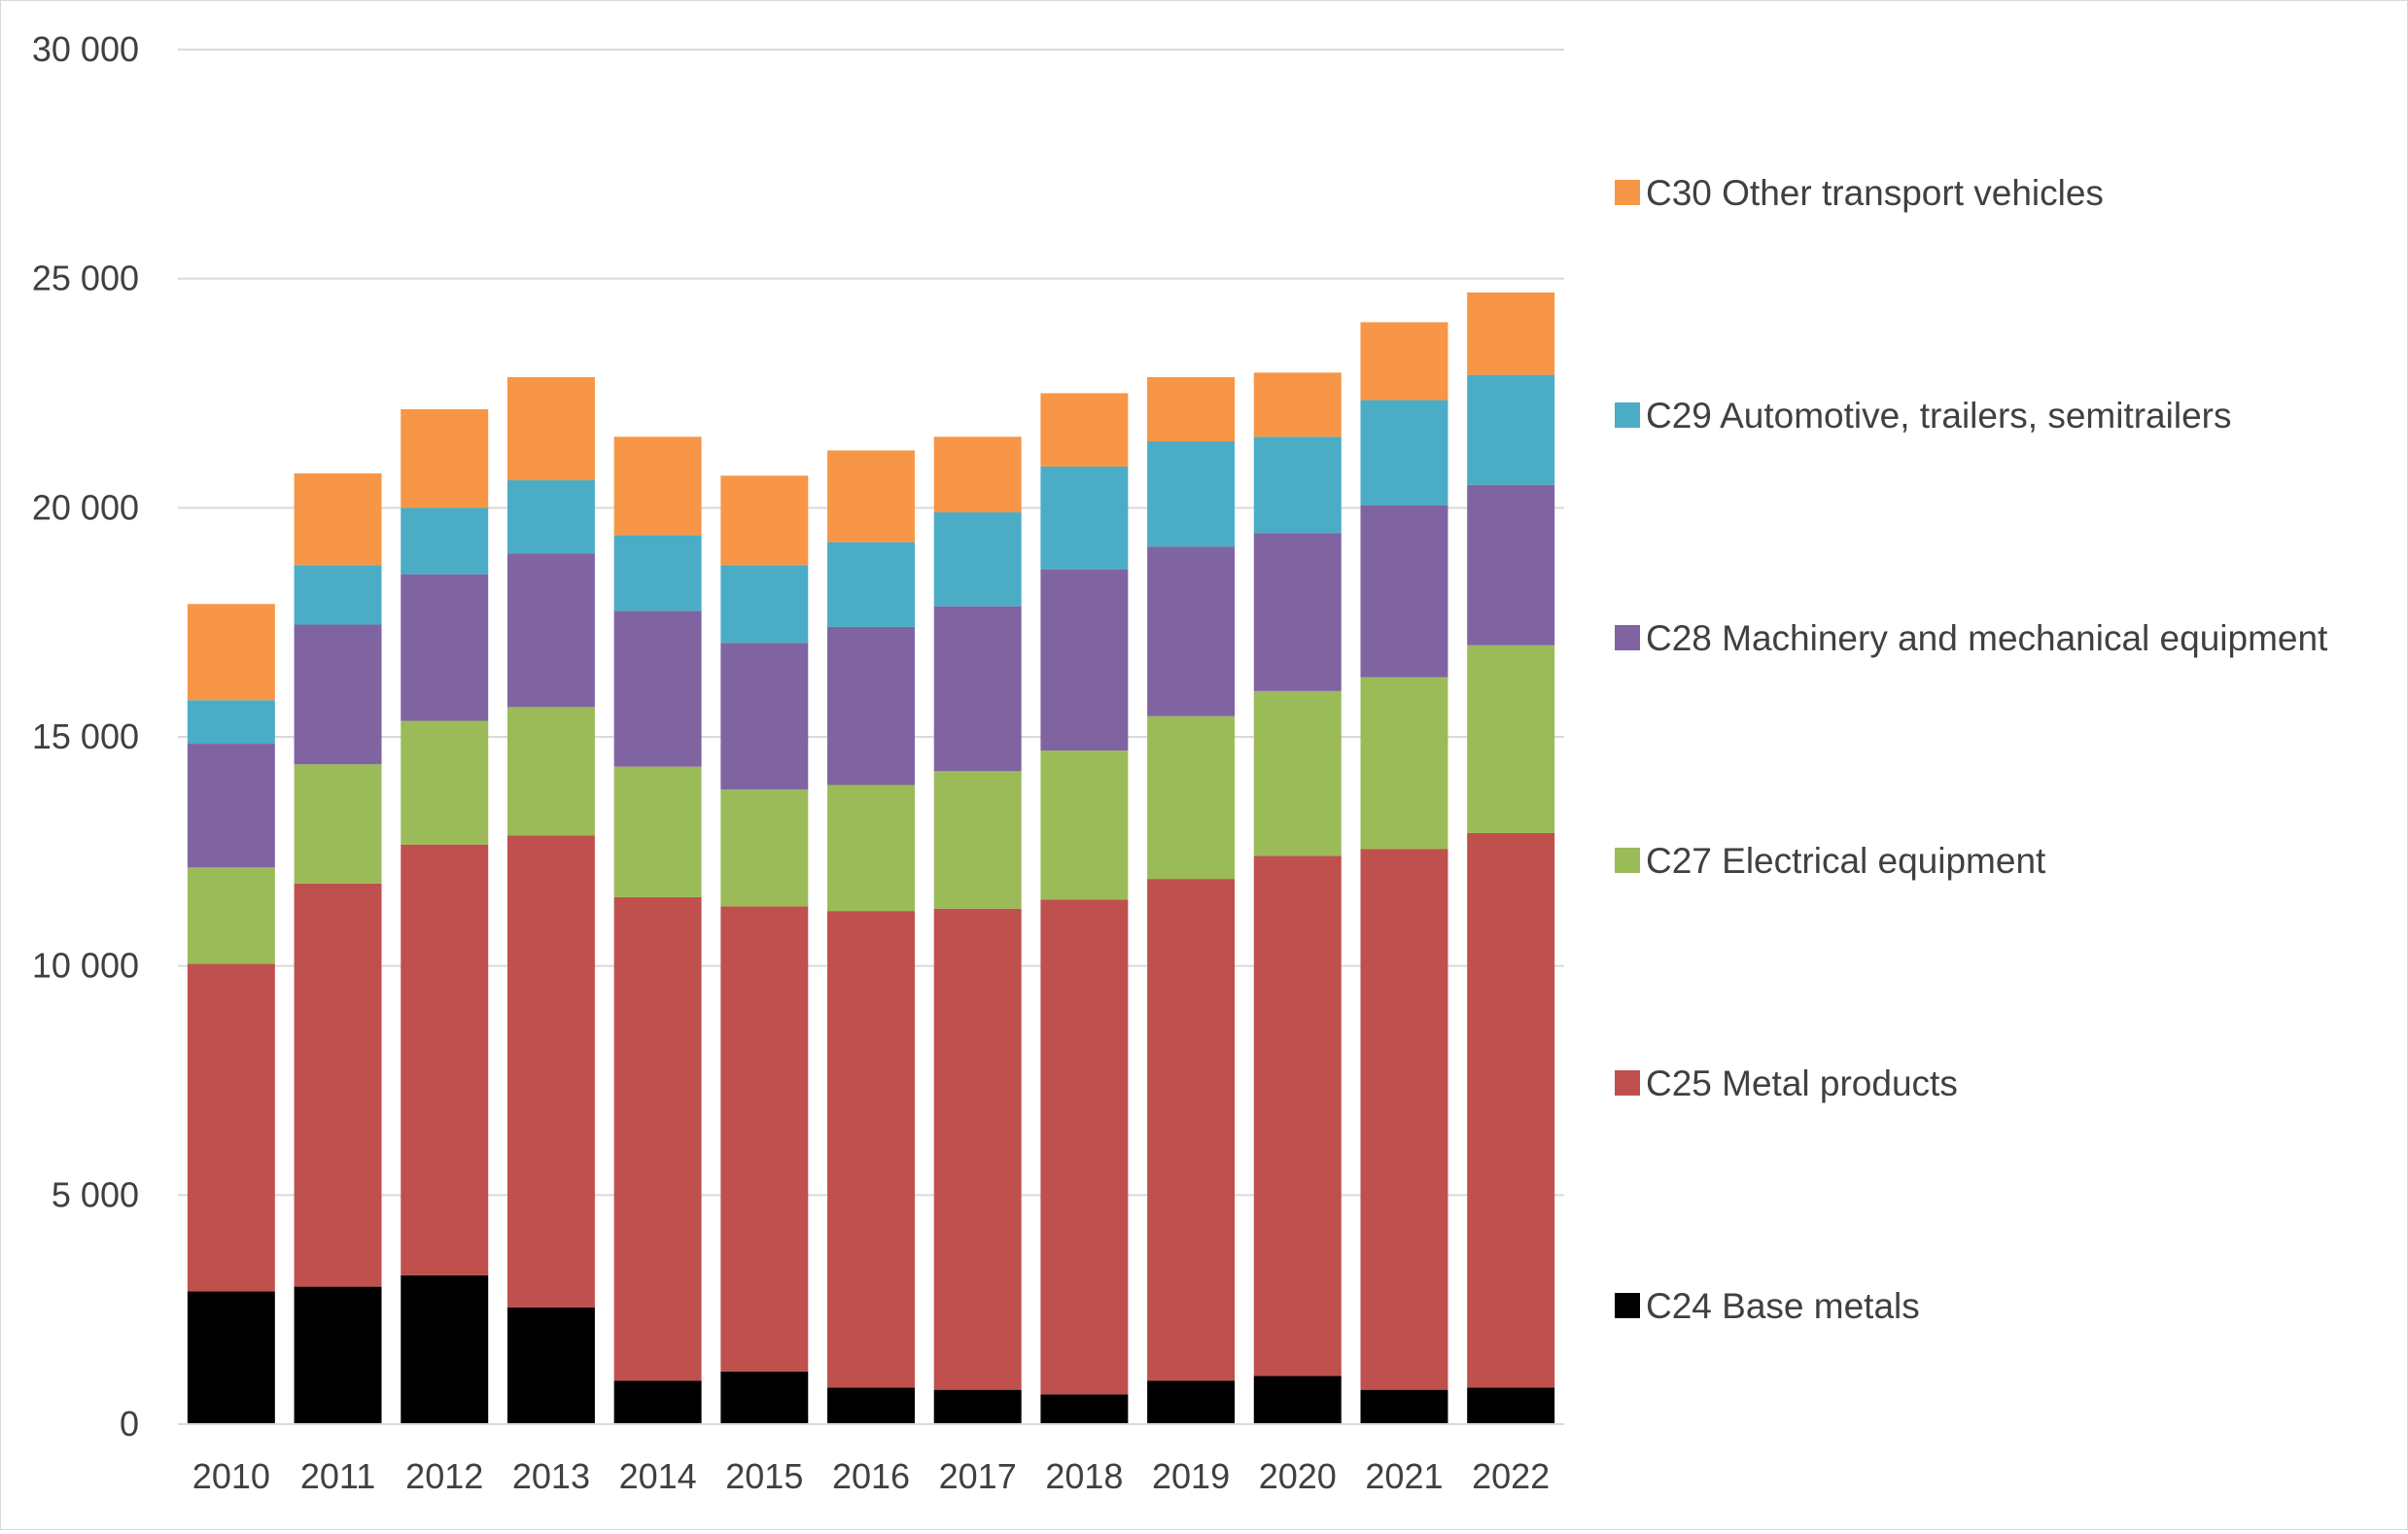 This screenshot has width=2408, height=1534. I want to click on x-tick-label: 2017, so click(978, 1476).